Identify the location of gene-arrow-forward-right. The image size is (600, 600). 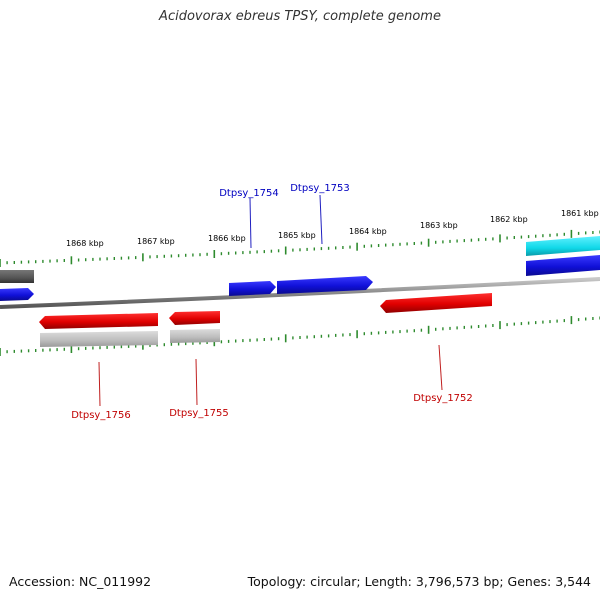
(563, 265).